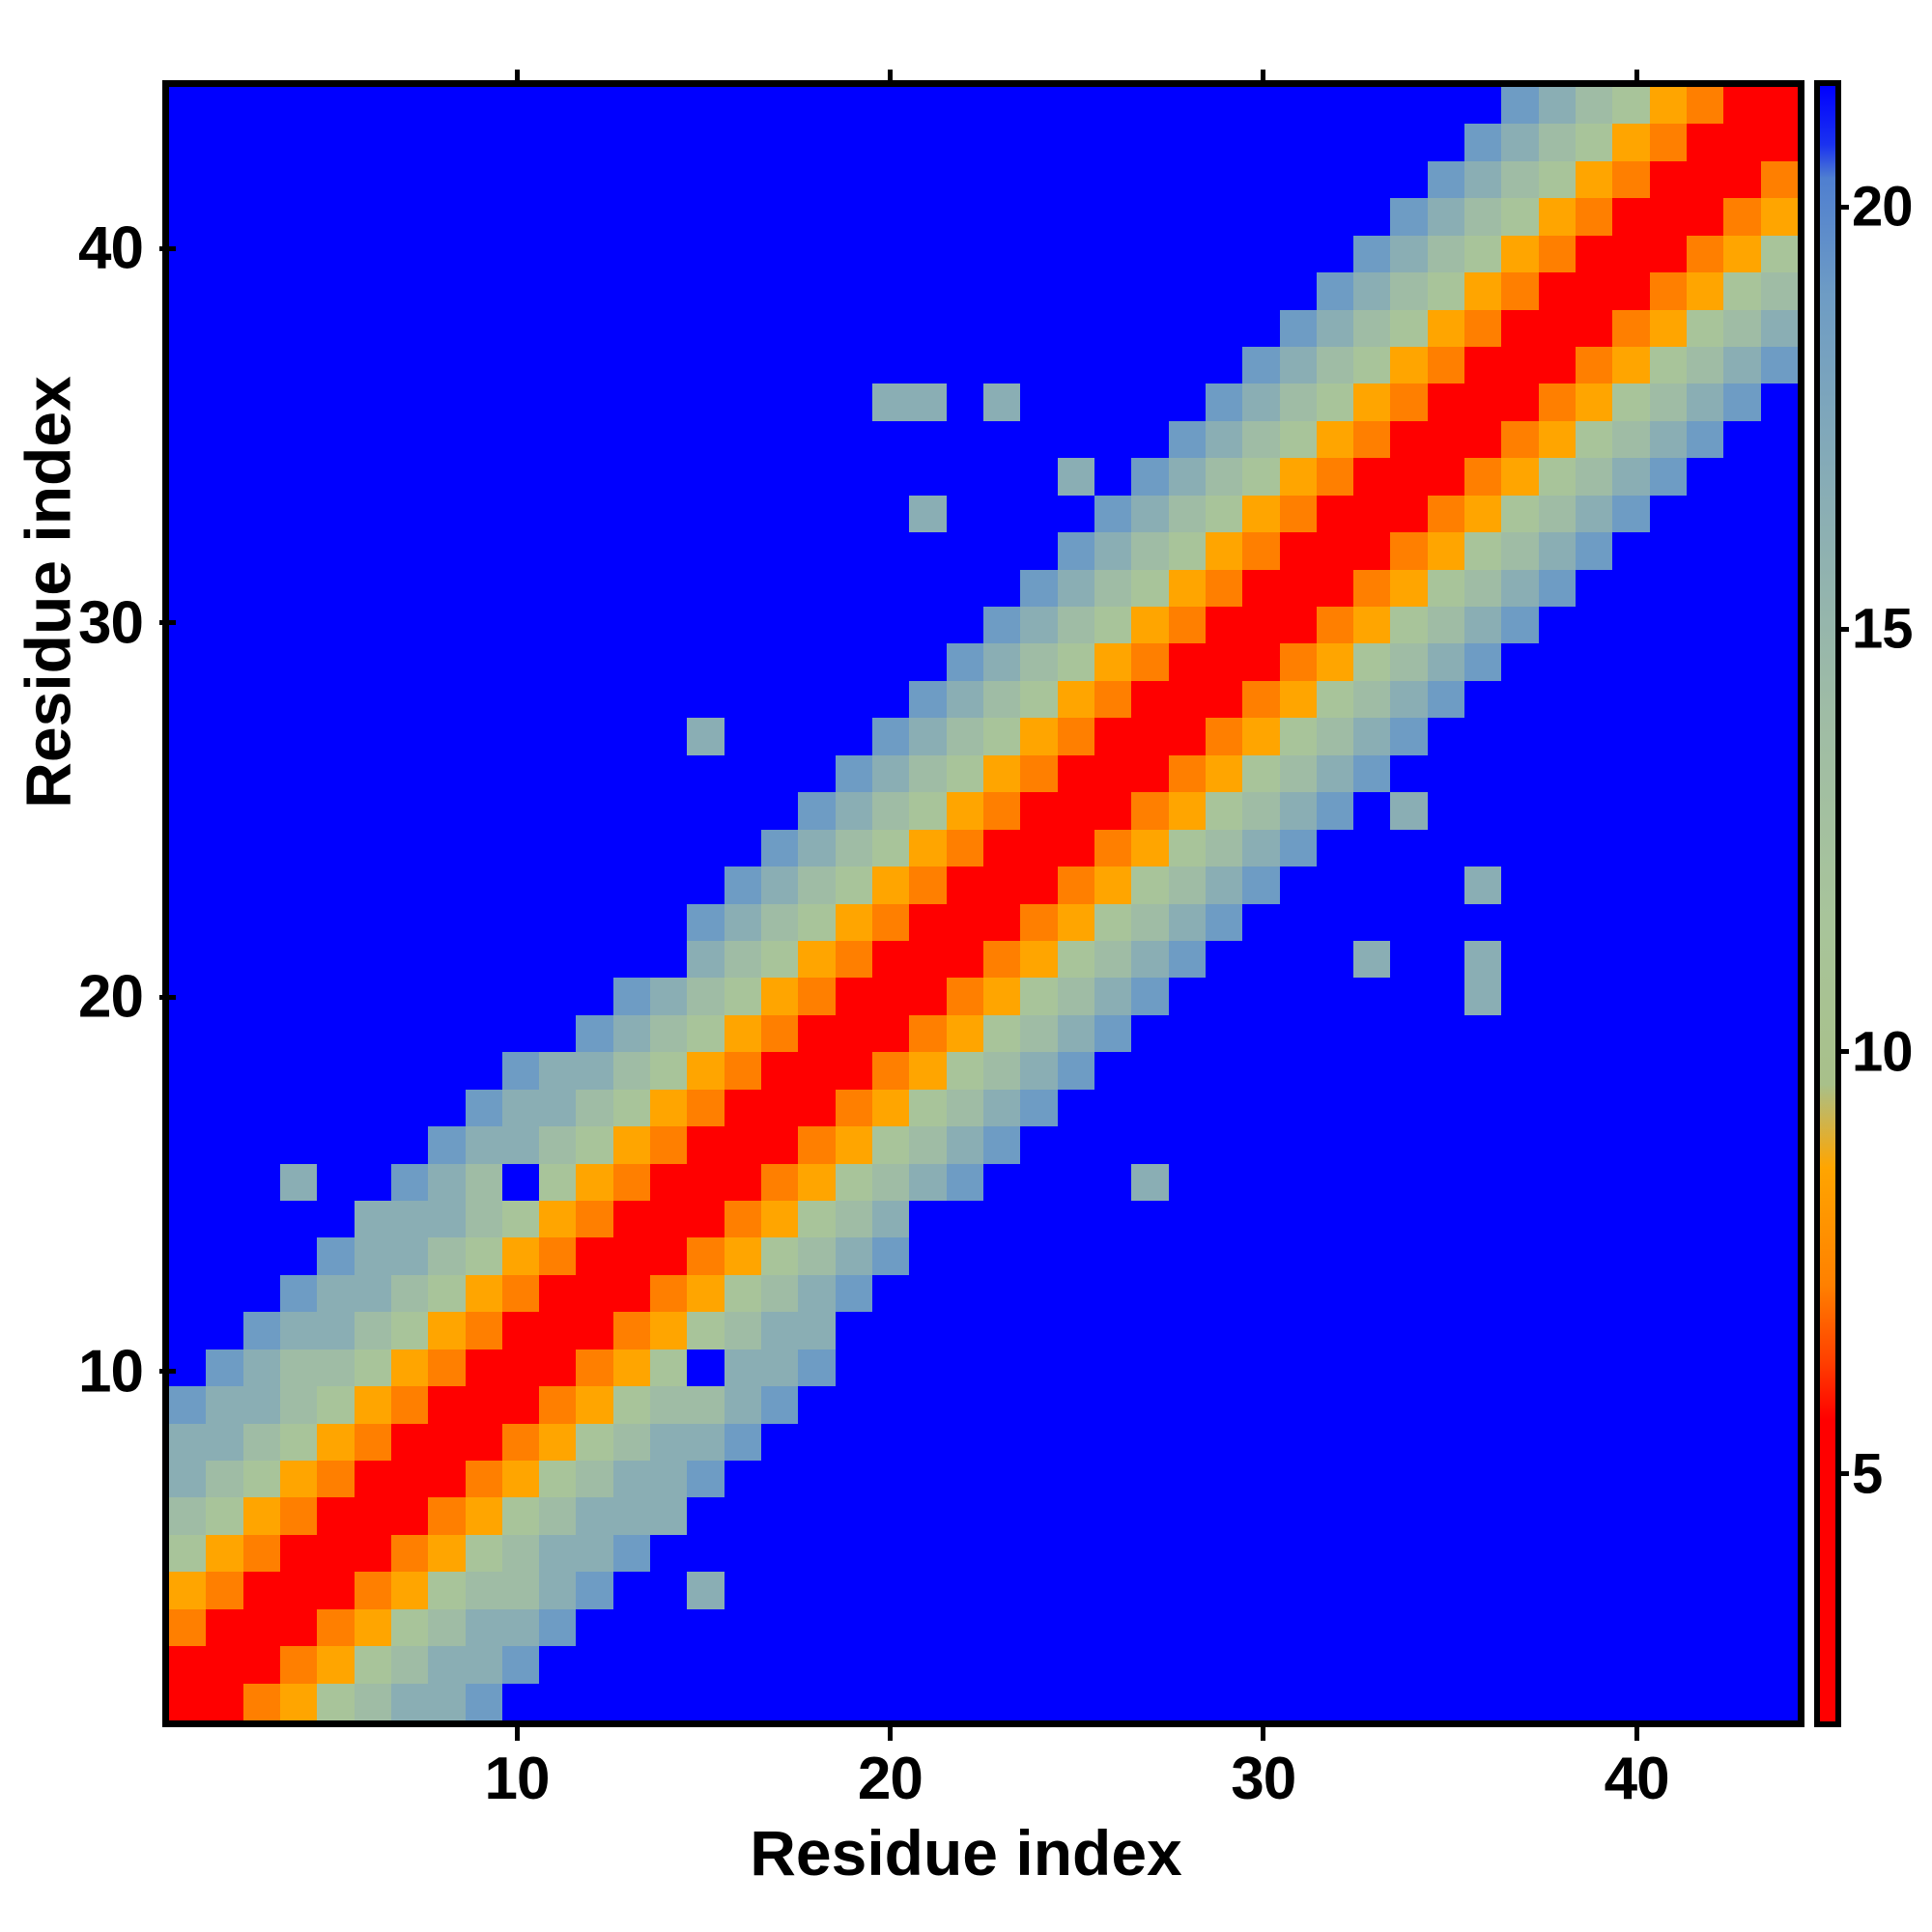  What do you see at coordinates (1843, 1051) in the screenshot?
I see `colorbar-tick-mark` at bounding box center [1843, 1051].